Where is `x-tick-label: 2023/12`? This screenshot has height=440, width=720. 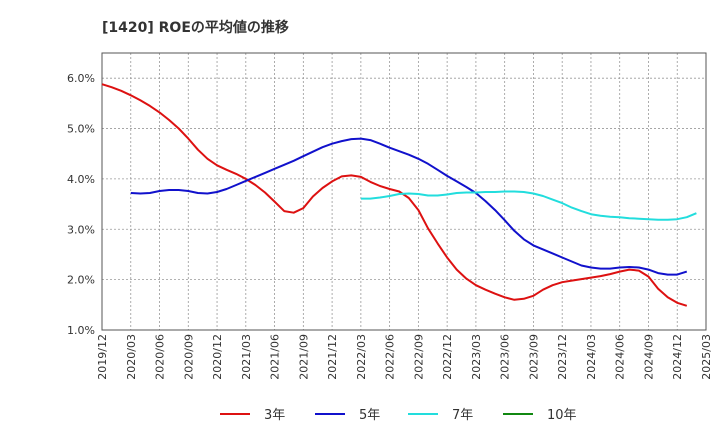 x-tick-label: 2023/12 is located at coordinates (562, 357).